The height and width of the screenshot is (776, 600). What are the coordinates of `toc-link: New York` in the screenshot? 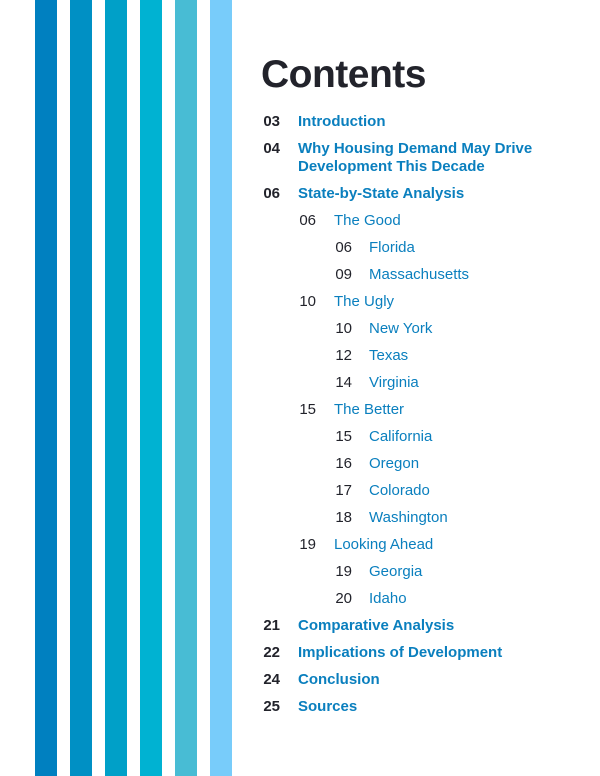 It's located at (401, 328).